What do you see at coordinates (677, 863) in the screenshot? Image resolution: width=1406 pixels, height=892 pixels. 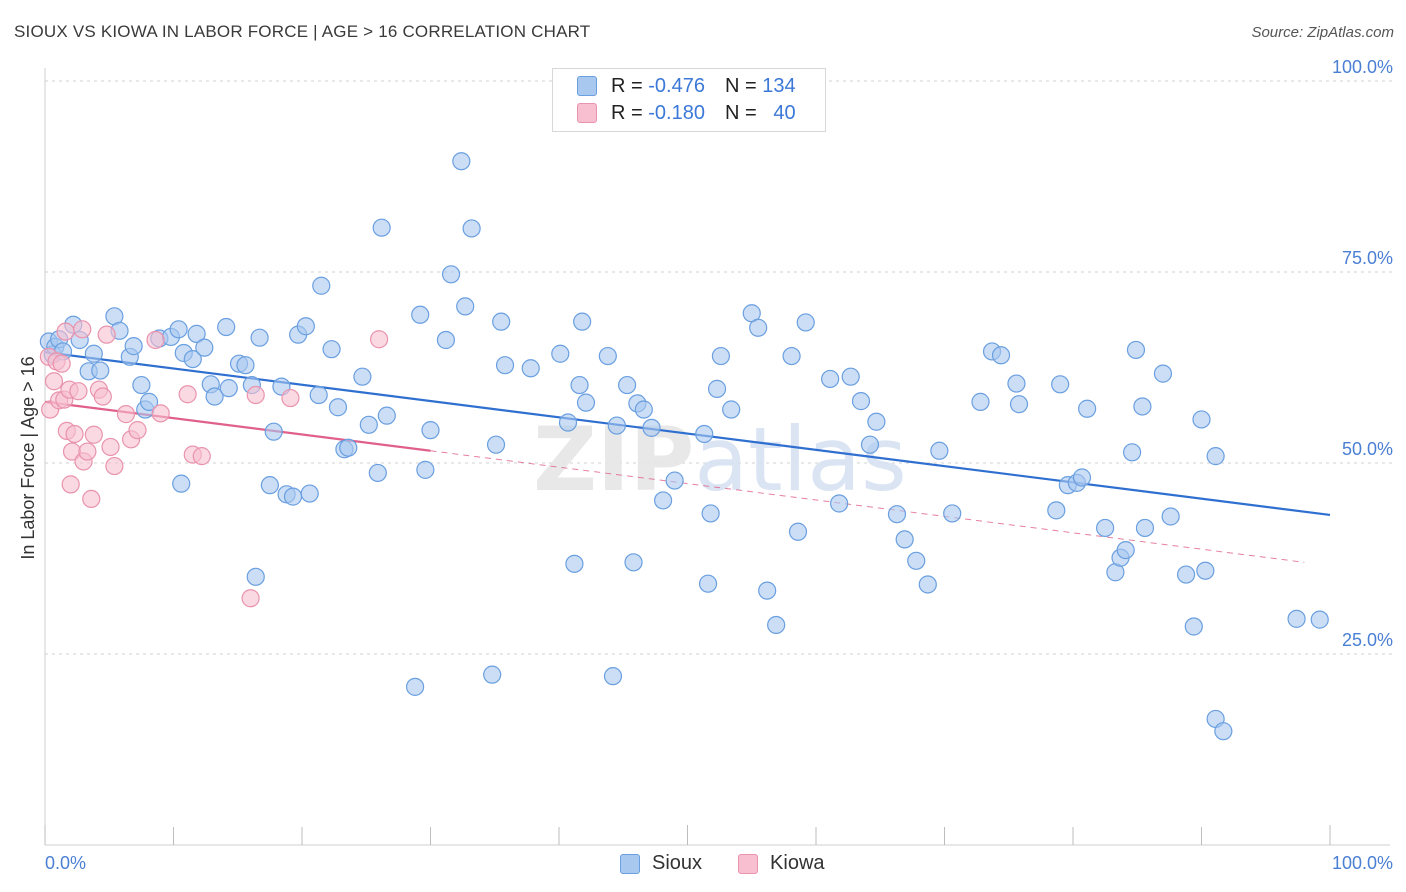 I see `sioux-legend-label: Sioux` at bounding box center [677, 863].